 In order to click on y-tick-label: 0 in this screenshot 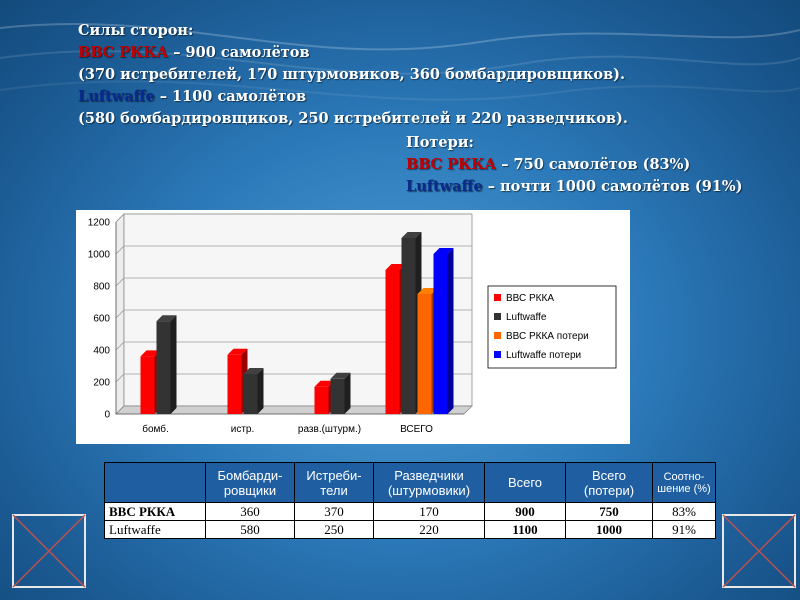, I will do `click(107, 415)`.